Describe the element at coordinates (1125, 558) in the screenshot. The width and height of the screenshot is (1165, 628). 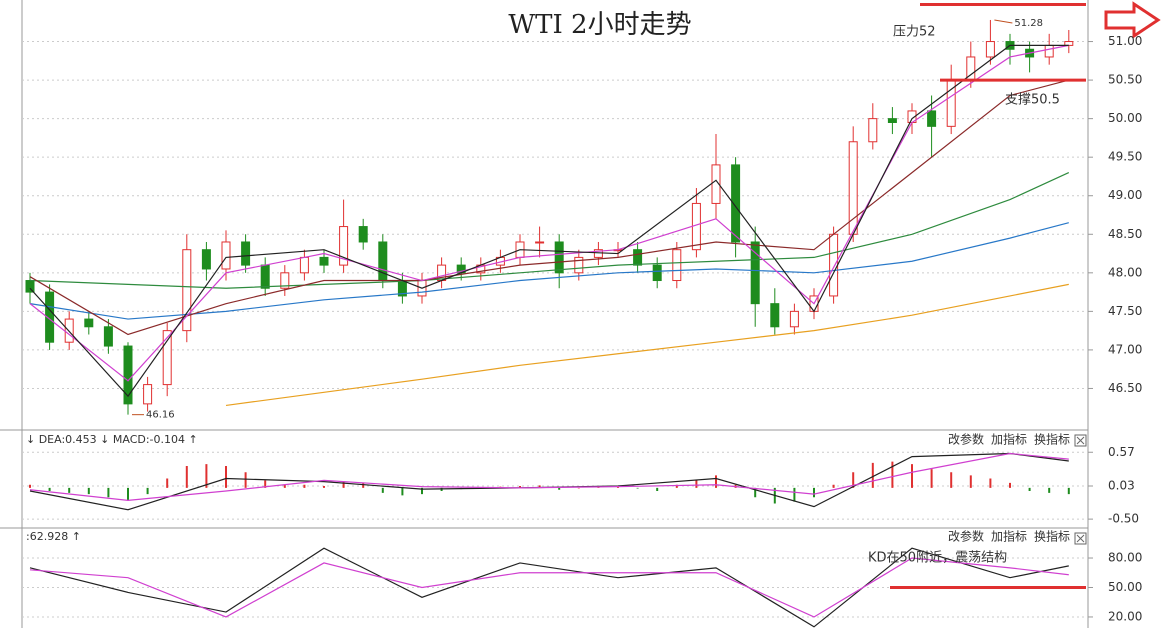
I see `y-tick-label: 80.00` at that location.